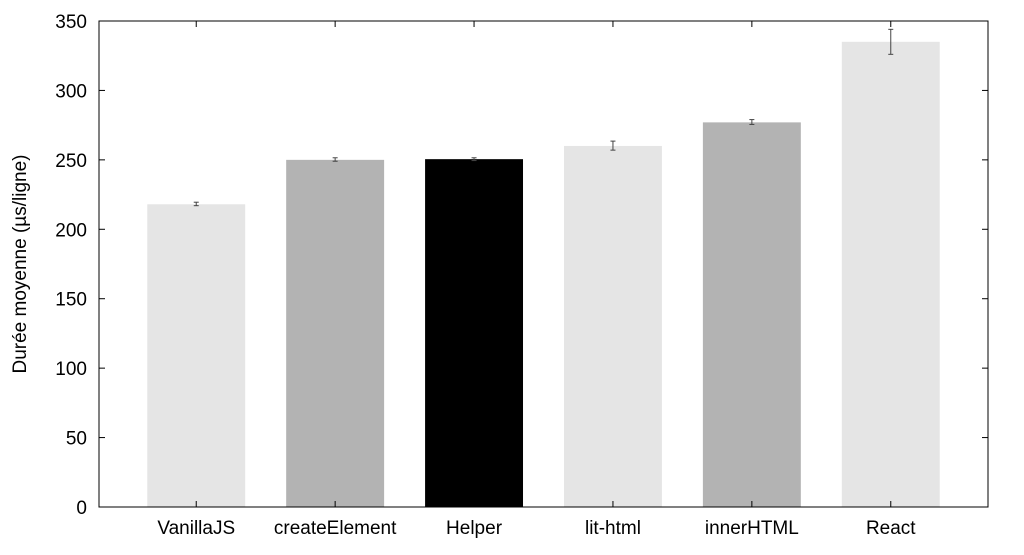  Describe the element at coordinates (891, 41) in the screenshot. I see `error-bar-react` at that location.